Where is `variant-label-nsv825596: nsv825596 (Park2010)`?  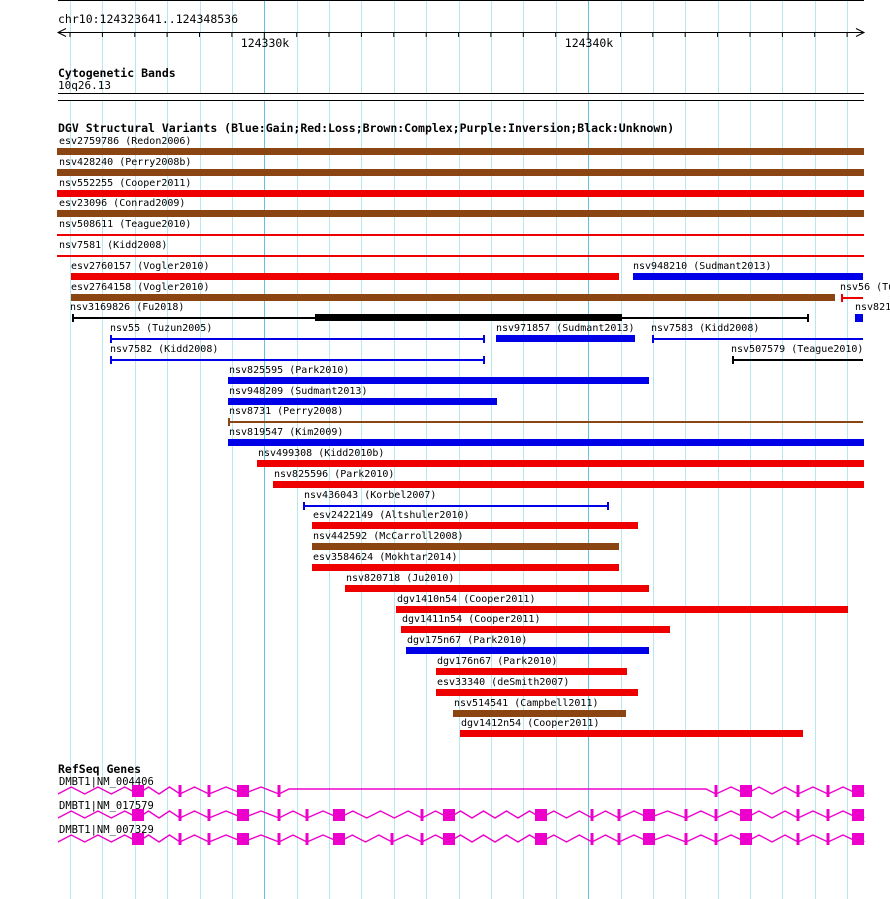 variant-label-nsv825596: nsv825596 (Park2010) is located at coordinates (334, 474).